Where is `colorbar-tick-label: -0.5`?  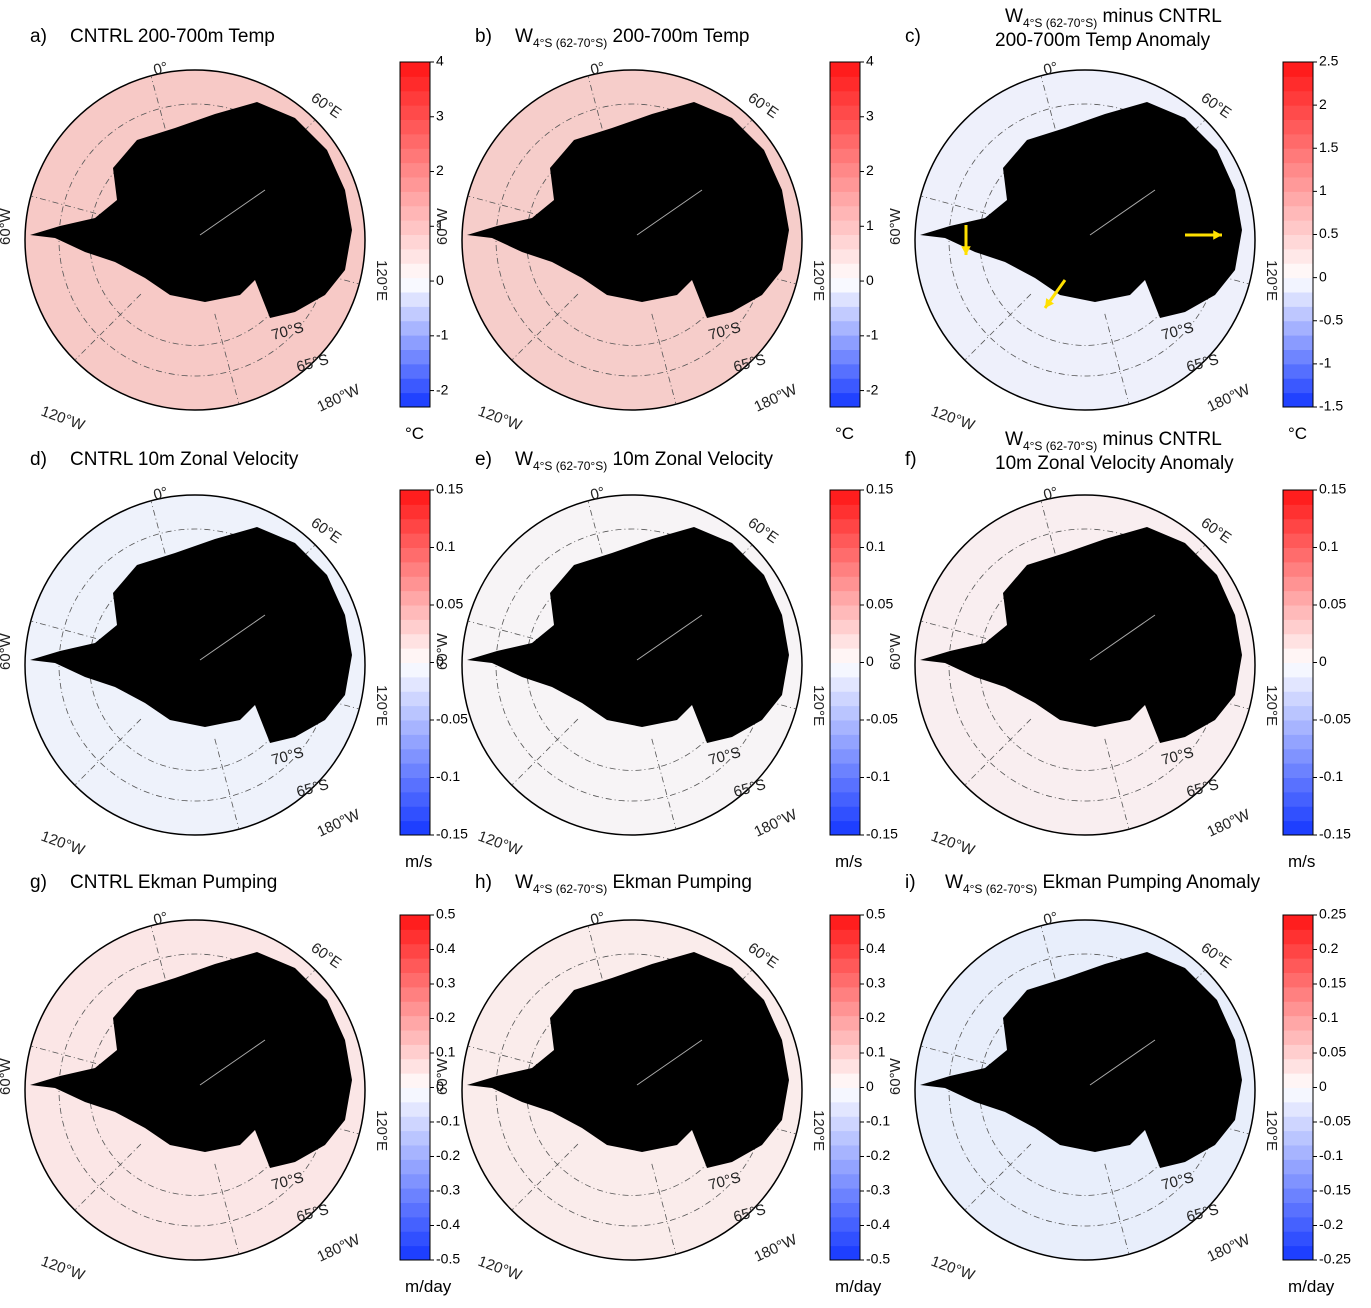
colorbar-tick-label: -0.5 is located at coordinates (1331, 319).